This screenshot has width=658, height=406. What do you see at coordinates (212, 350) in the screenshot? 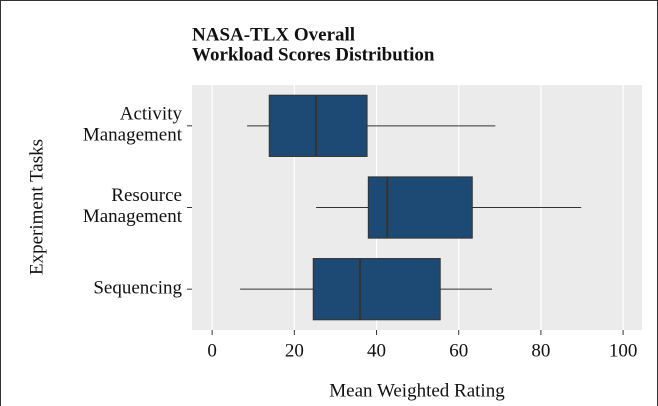
I see `x-tick-label: 0` at bounding box center [212, 350].